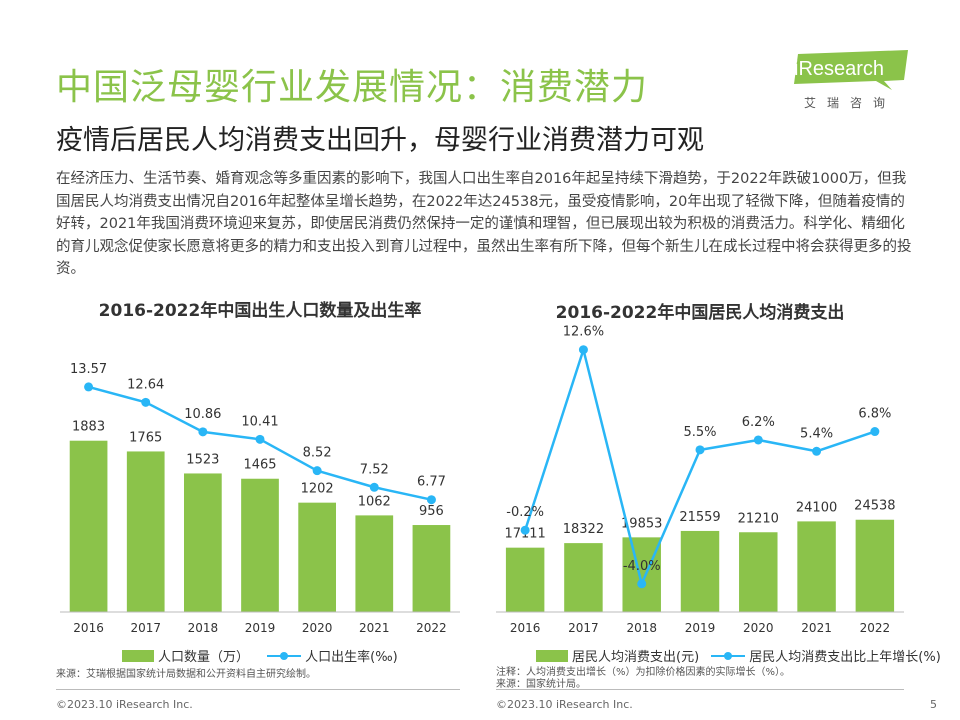 This screenshot has height=720, width=960. Describe the element at coordinates (564, 704) in the screenshot. I see `footer-copyright-right: ©2023.10 iResearch Inc.` at that location.